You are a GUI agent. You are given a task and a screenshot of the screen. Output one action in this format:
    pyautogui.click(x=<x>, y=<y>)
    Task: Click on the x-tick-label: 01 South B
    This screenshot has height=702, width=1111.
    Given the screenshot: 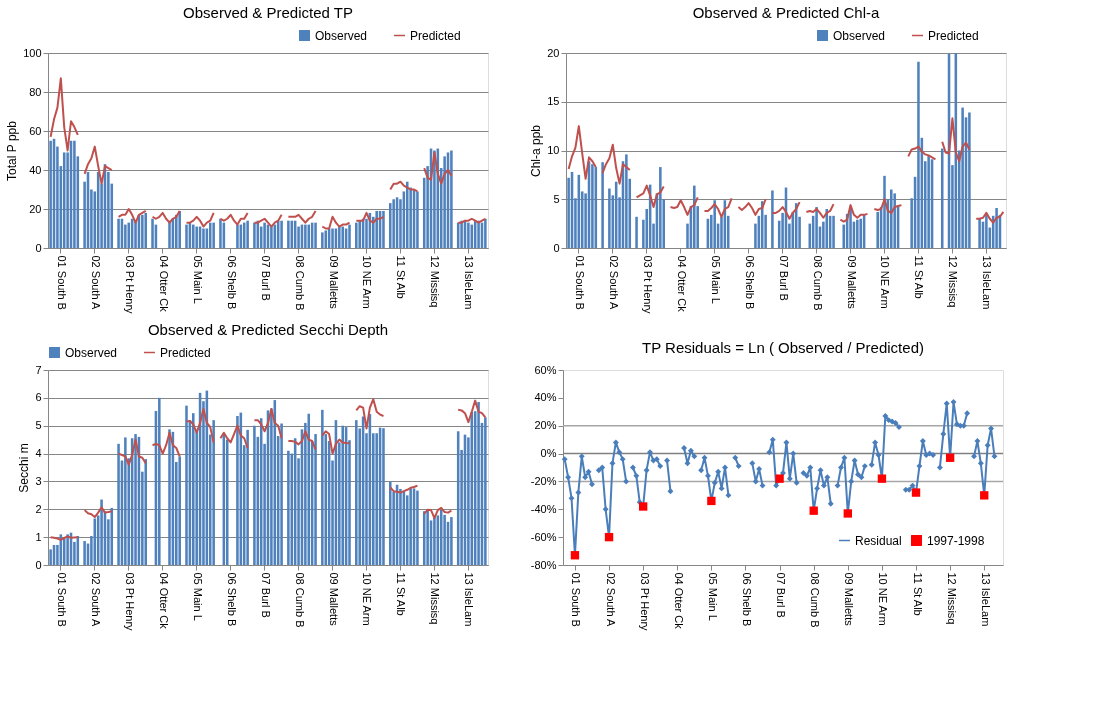 What is the action you would take?
    pyautogui.click(x=579, y=282)
    